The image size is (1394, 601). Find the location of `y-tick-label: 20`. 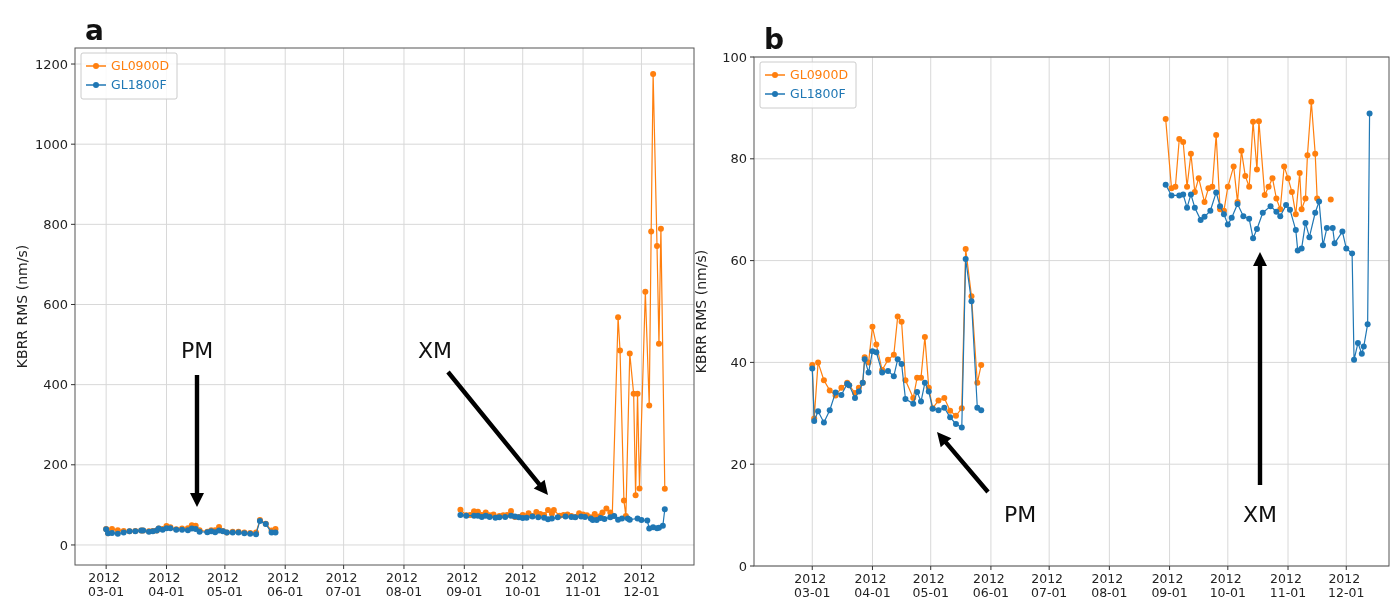

y-tick-label: 20 is located at coordinates (738, 464).